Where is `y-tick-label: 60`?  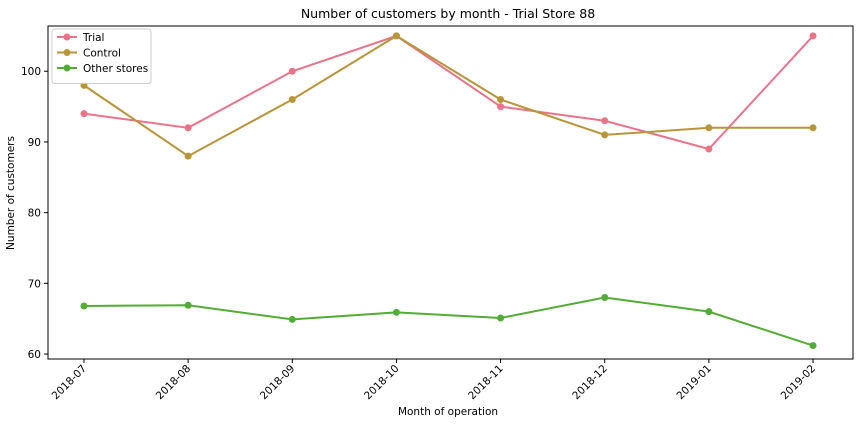 y-tick-label: 60 is located at coordinates (34, 355).